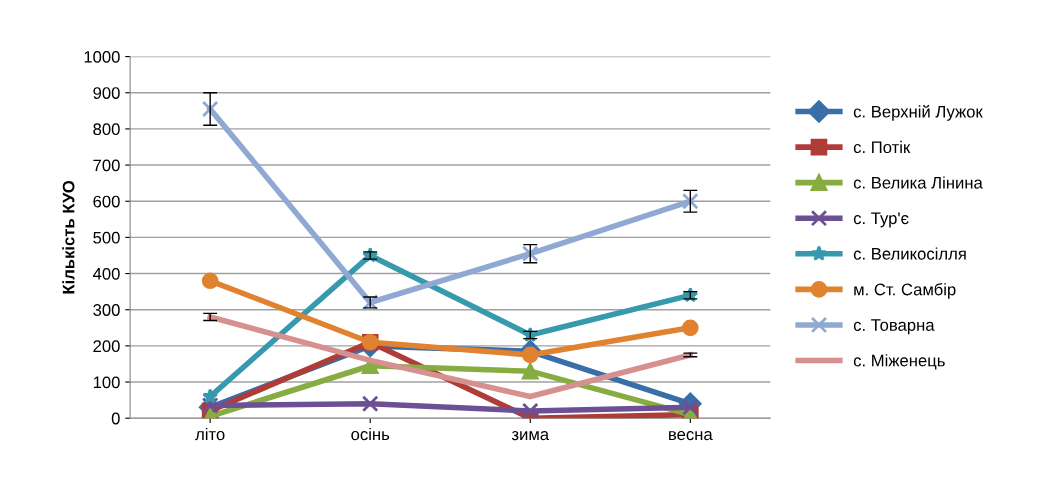 Image resolution: width=1041 pixels, height=492 pixels. What do you see at coordinates (106, 201) in the screenshot?
I see `y-tick-label: 600` at bounding box center [106, 201].